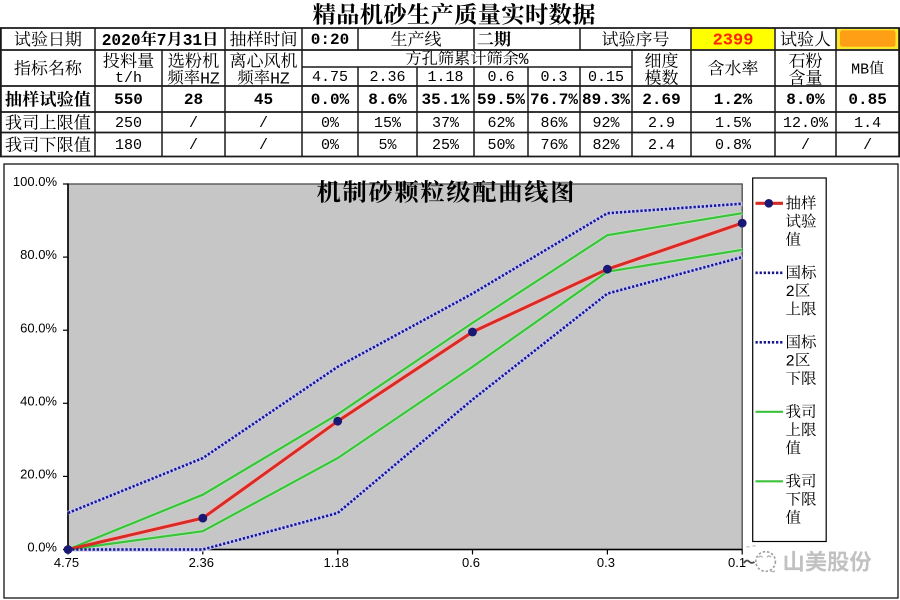 The height and width of the screenshot is (600, 900). What do you see at coordinates (806, 123) in the screenshot?
I see `svg-text: 12.0%` at bounding box center [806, 123].